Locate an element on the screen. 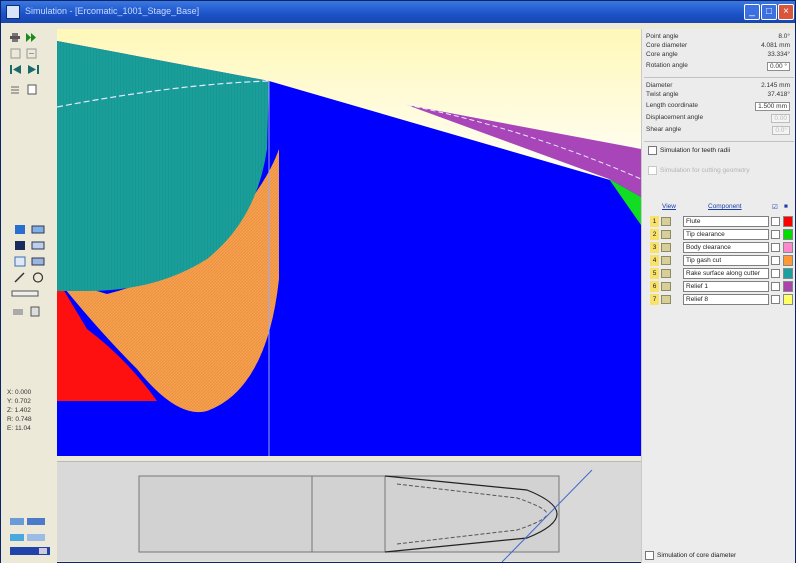 This screenshot has width=796, height=564. shear-angle-input: 0.0° is located at coordinates (781, 130).